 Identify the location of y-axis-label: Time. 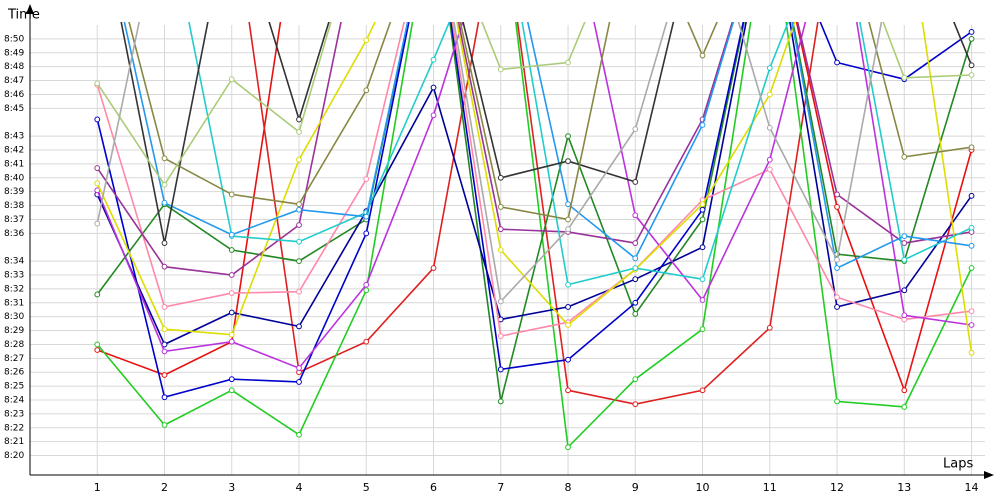
(23, 15).